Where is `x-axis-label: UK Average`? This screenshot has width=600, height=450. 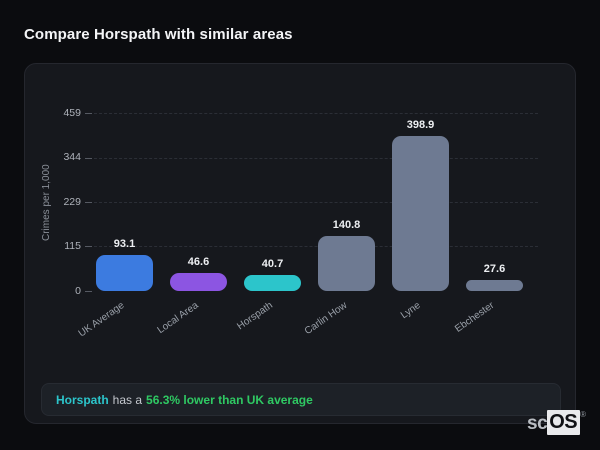 x-axis-label: UK Average is located at coordinates (101, 320).